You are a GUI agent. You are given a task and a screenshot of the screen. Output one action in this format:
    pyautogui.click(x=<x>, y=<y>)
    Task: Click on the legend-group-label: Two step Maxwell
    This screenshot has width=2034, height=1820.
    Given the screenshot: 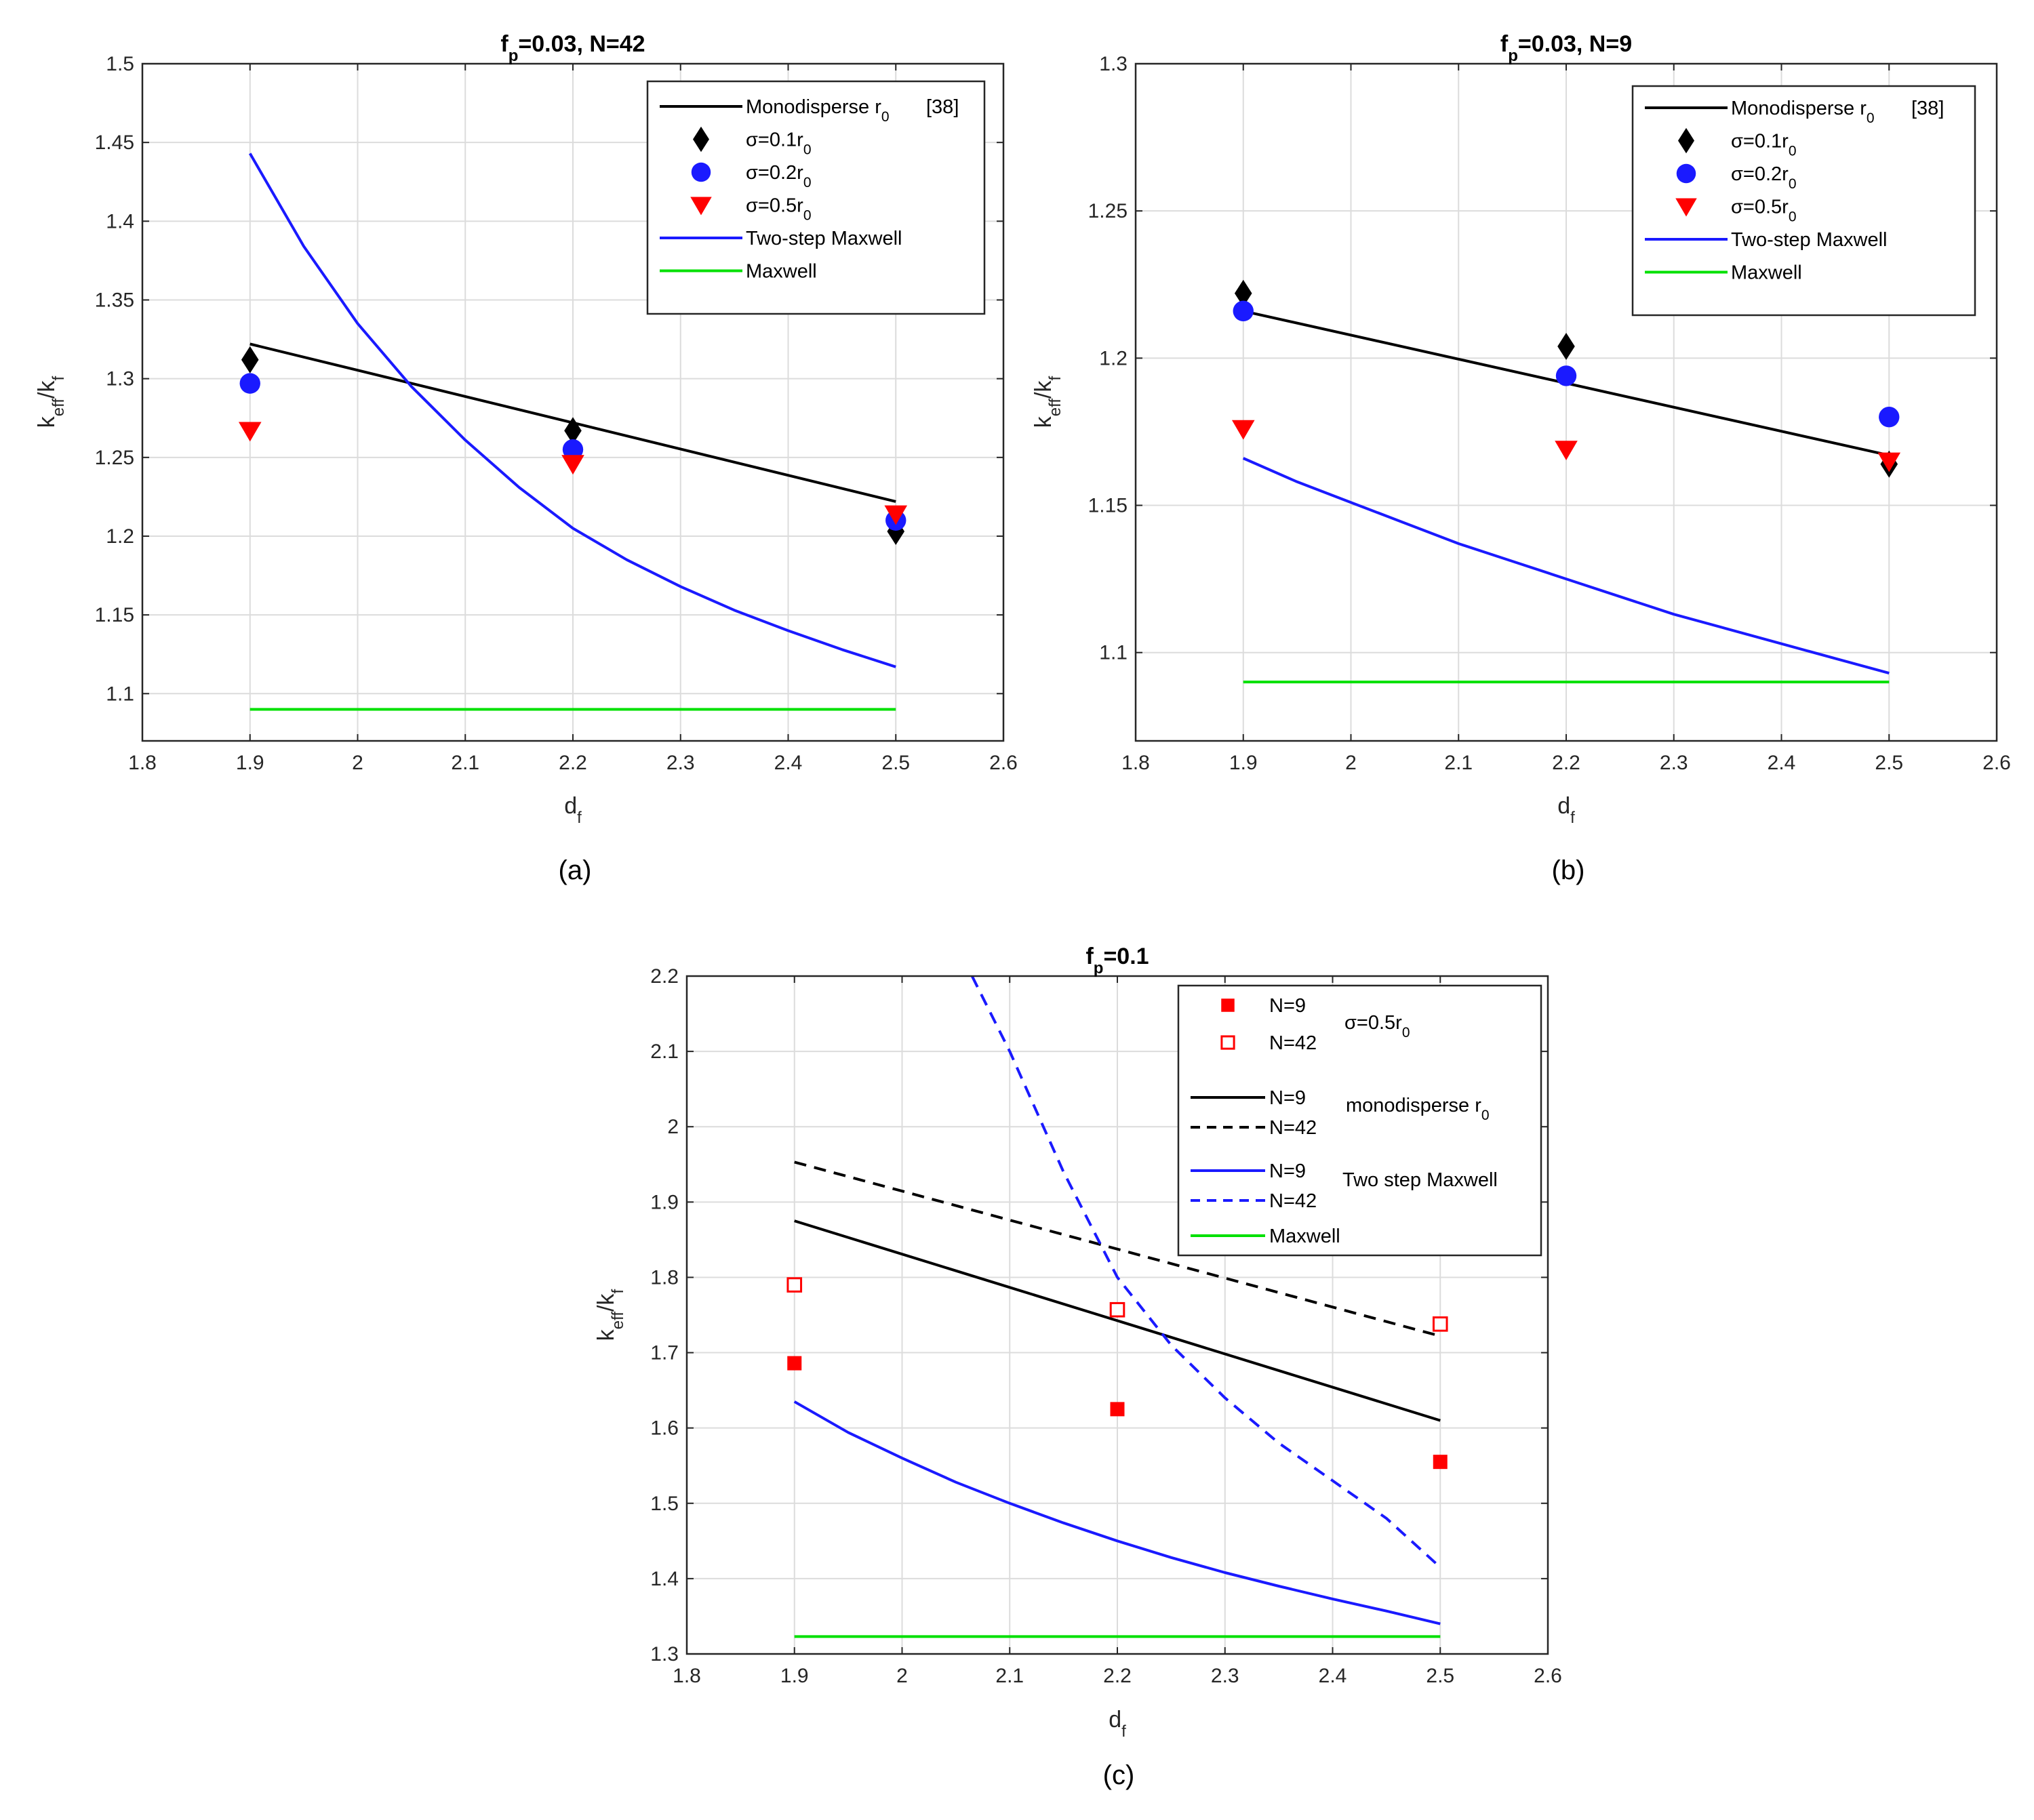 What is the action you would take?
    pyautogui.click(x=1420, y=1180)
    